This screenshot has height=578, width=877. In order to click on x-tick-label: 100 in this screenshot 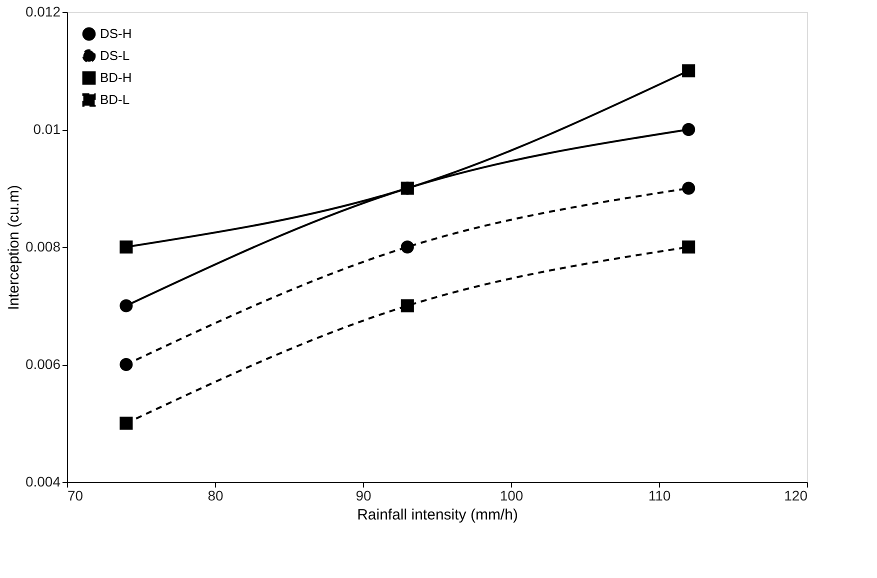, I will do `click(512, 496)`.